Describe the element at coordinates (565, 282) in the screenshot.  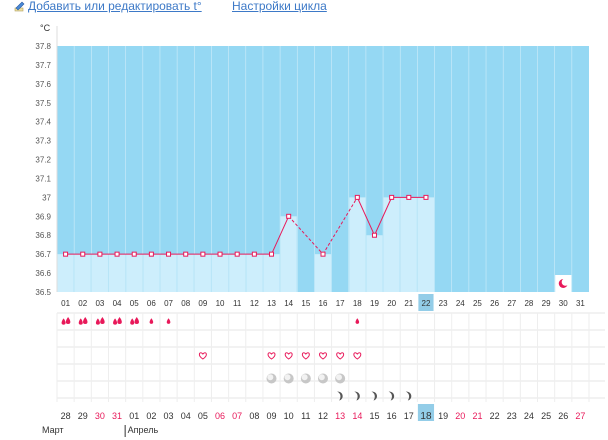
I see `moon-icon-cutout` at that location.